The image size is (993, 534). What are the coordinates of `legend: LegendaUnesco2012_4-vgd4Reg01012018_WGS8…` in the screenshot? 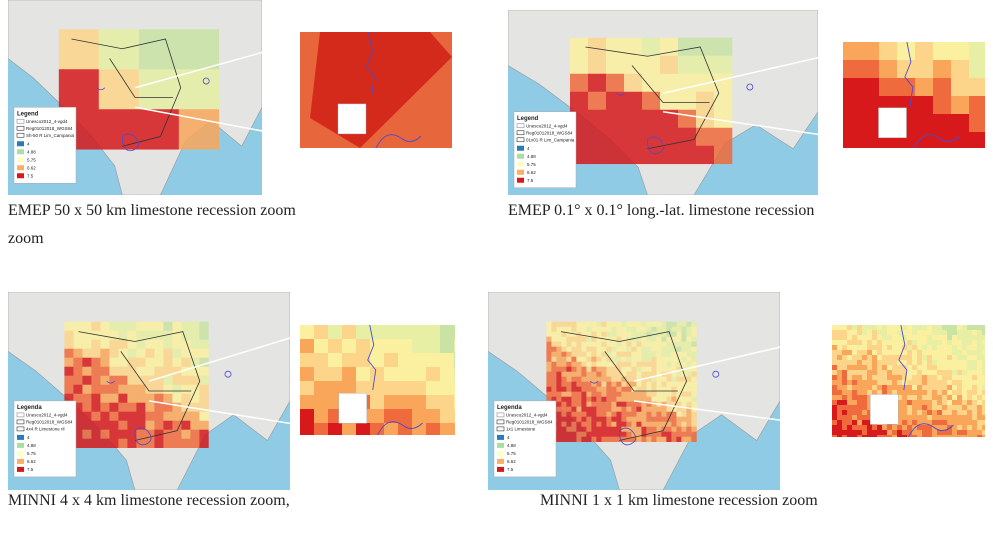 It's located at (525, 439).